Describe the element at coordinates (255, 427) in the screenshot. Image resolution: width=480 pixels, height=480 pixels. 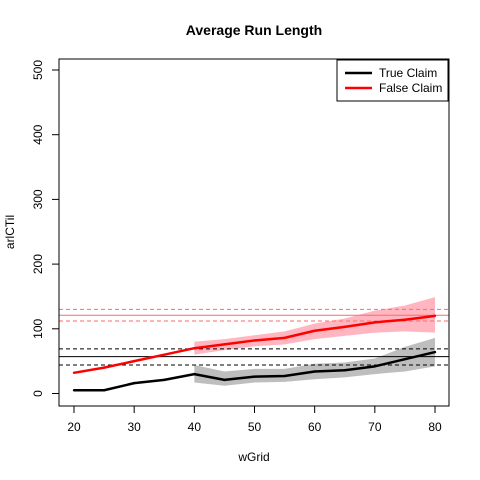
I see `x-tick-label: 50` at that location.